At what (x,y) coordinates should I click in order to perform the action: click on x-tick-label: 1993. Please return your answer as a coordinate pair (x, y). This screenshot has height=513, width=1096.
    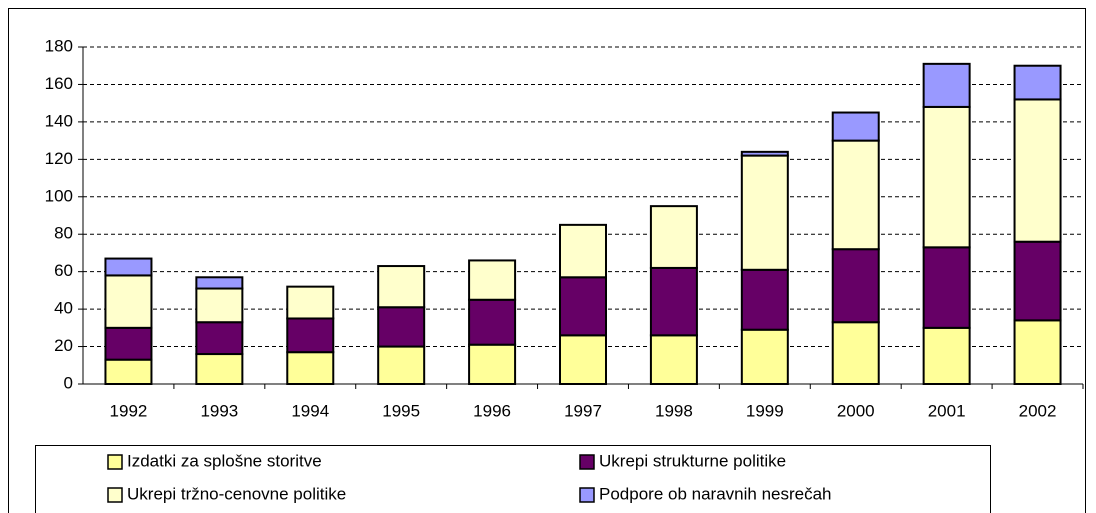
    Looking at the image, I should click on (219, 410).